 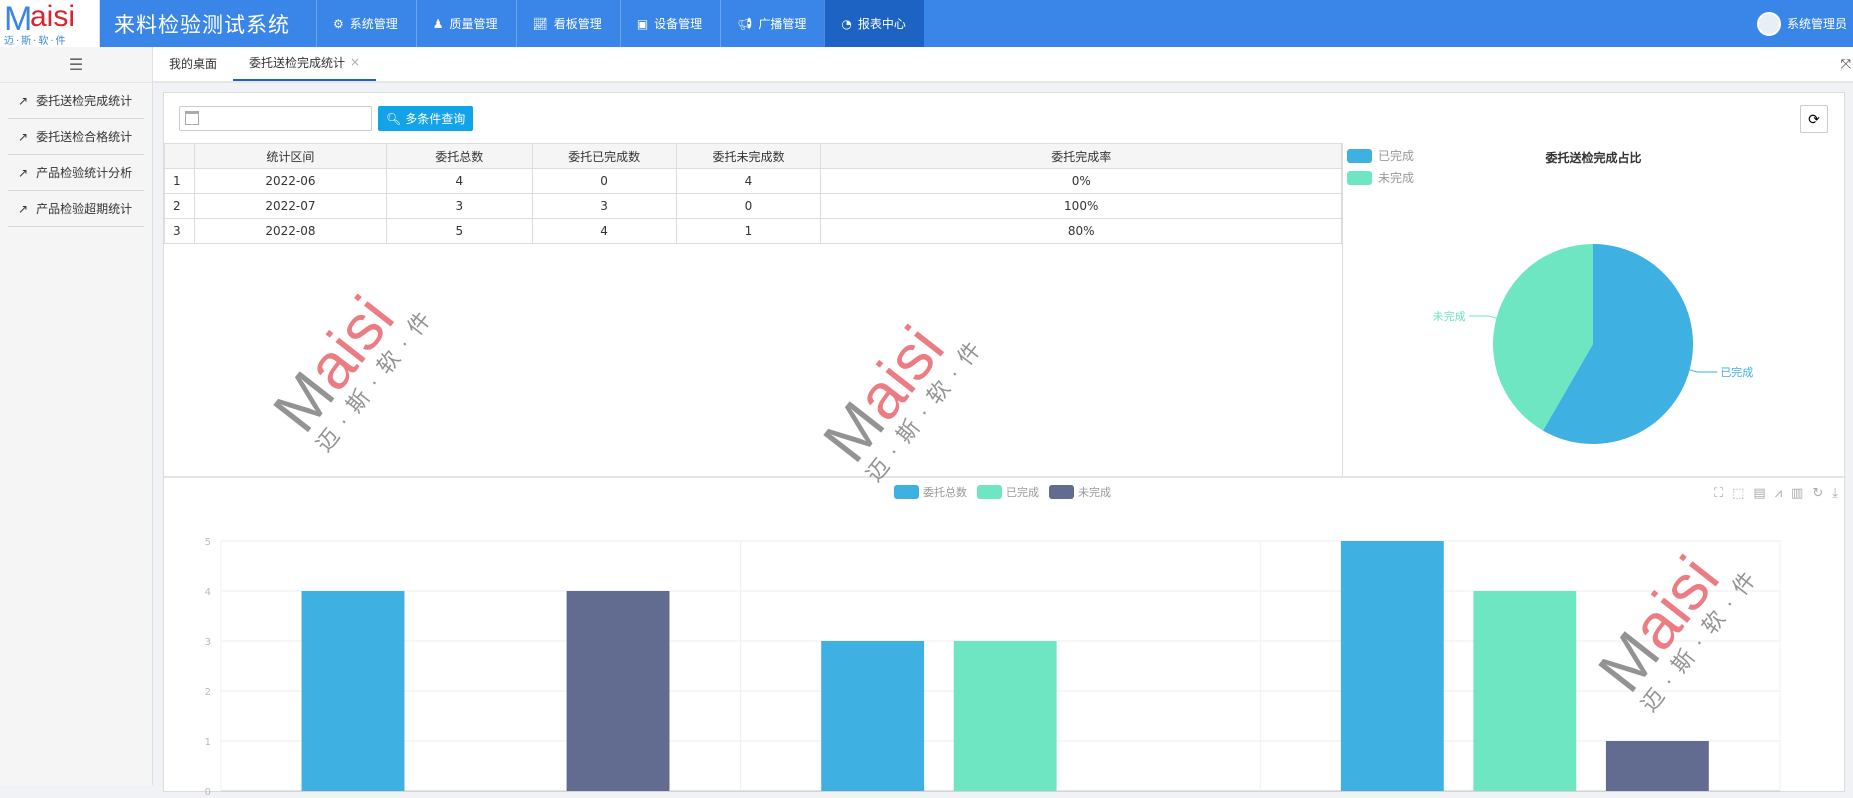 What do you see at coordinates (208, 642) in the screenshot?
I see `y-tick-label: 3` at bounding box center [208, 642].